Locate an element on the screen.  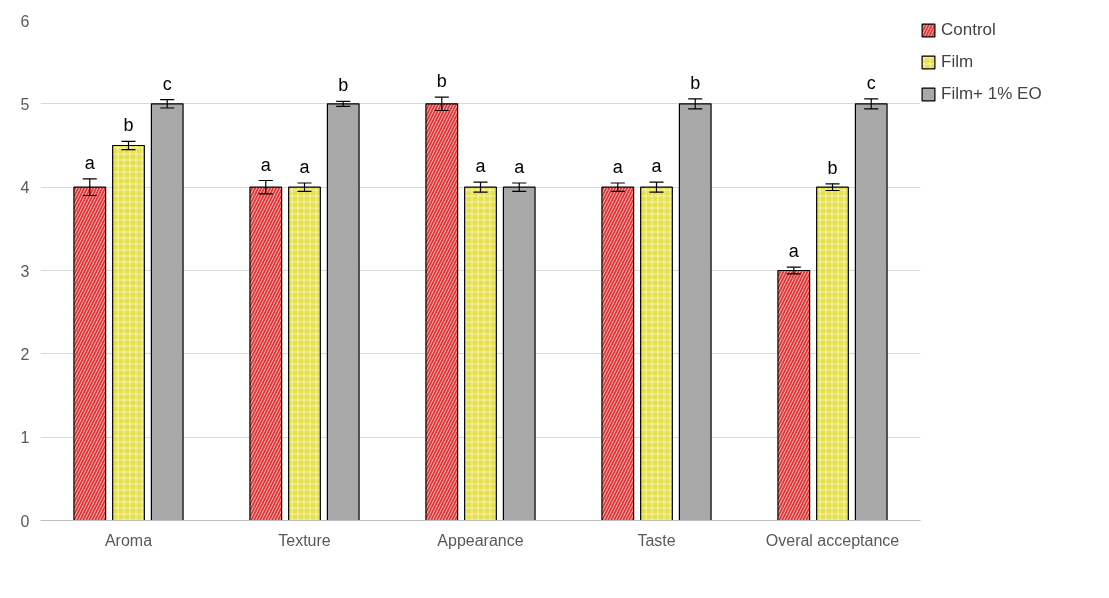
y-tick-label: 5 is located at coordinates (25, 104).